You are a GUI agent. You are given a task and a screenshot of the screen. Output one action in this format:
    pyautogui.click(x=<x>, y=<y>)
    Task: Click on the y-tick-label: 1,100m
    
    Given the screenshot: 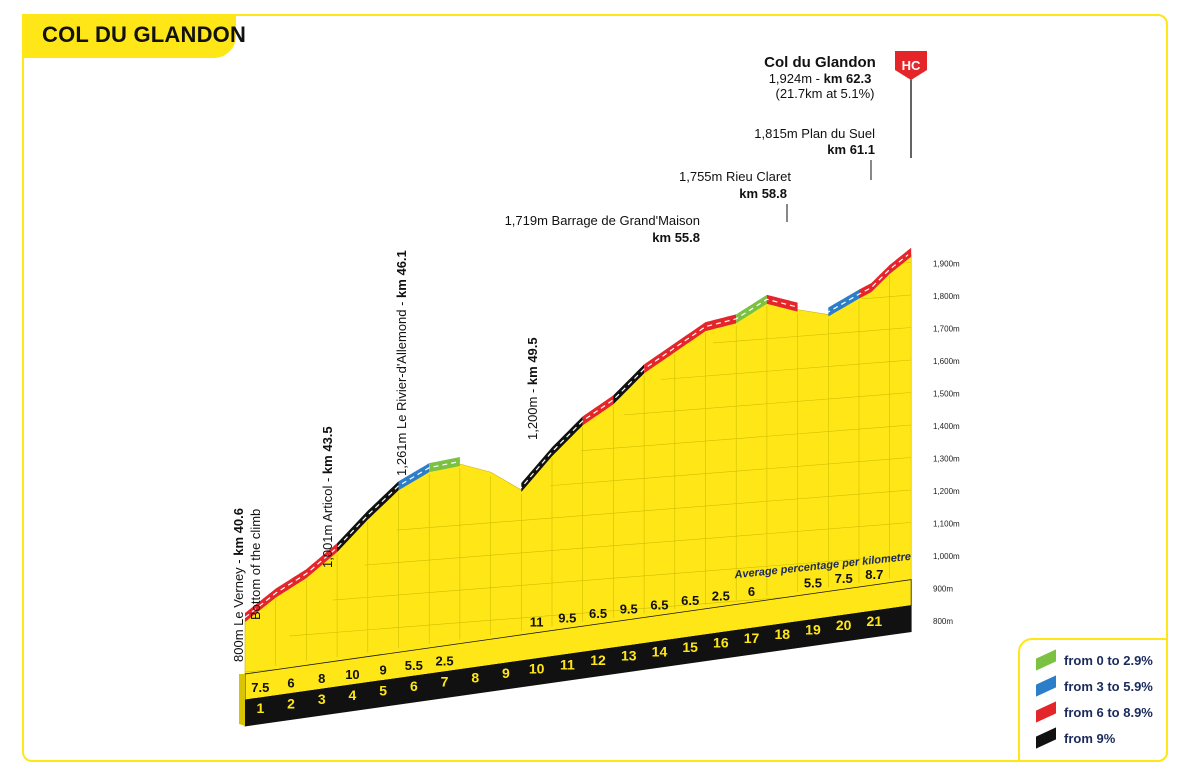 What is the action you would take?
    pyautogui.click(x=946, y=524)
    